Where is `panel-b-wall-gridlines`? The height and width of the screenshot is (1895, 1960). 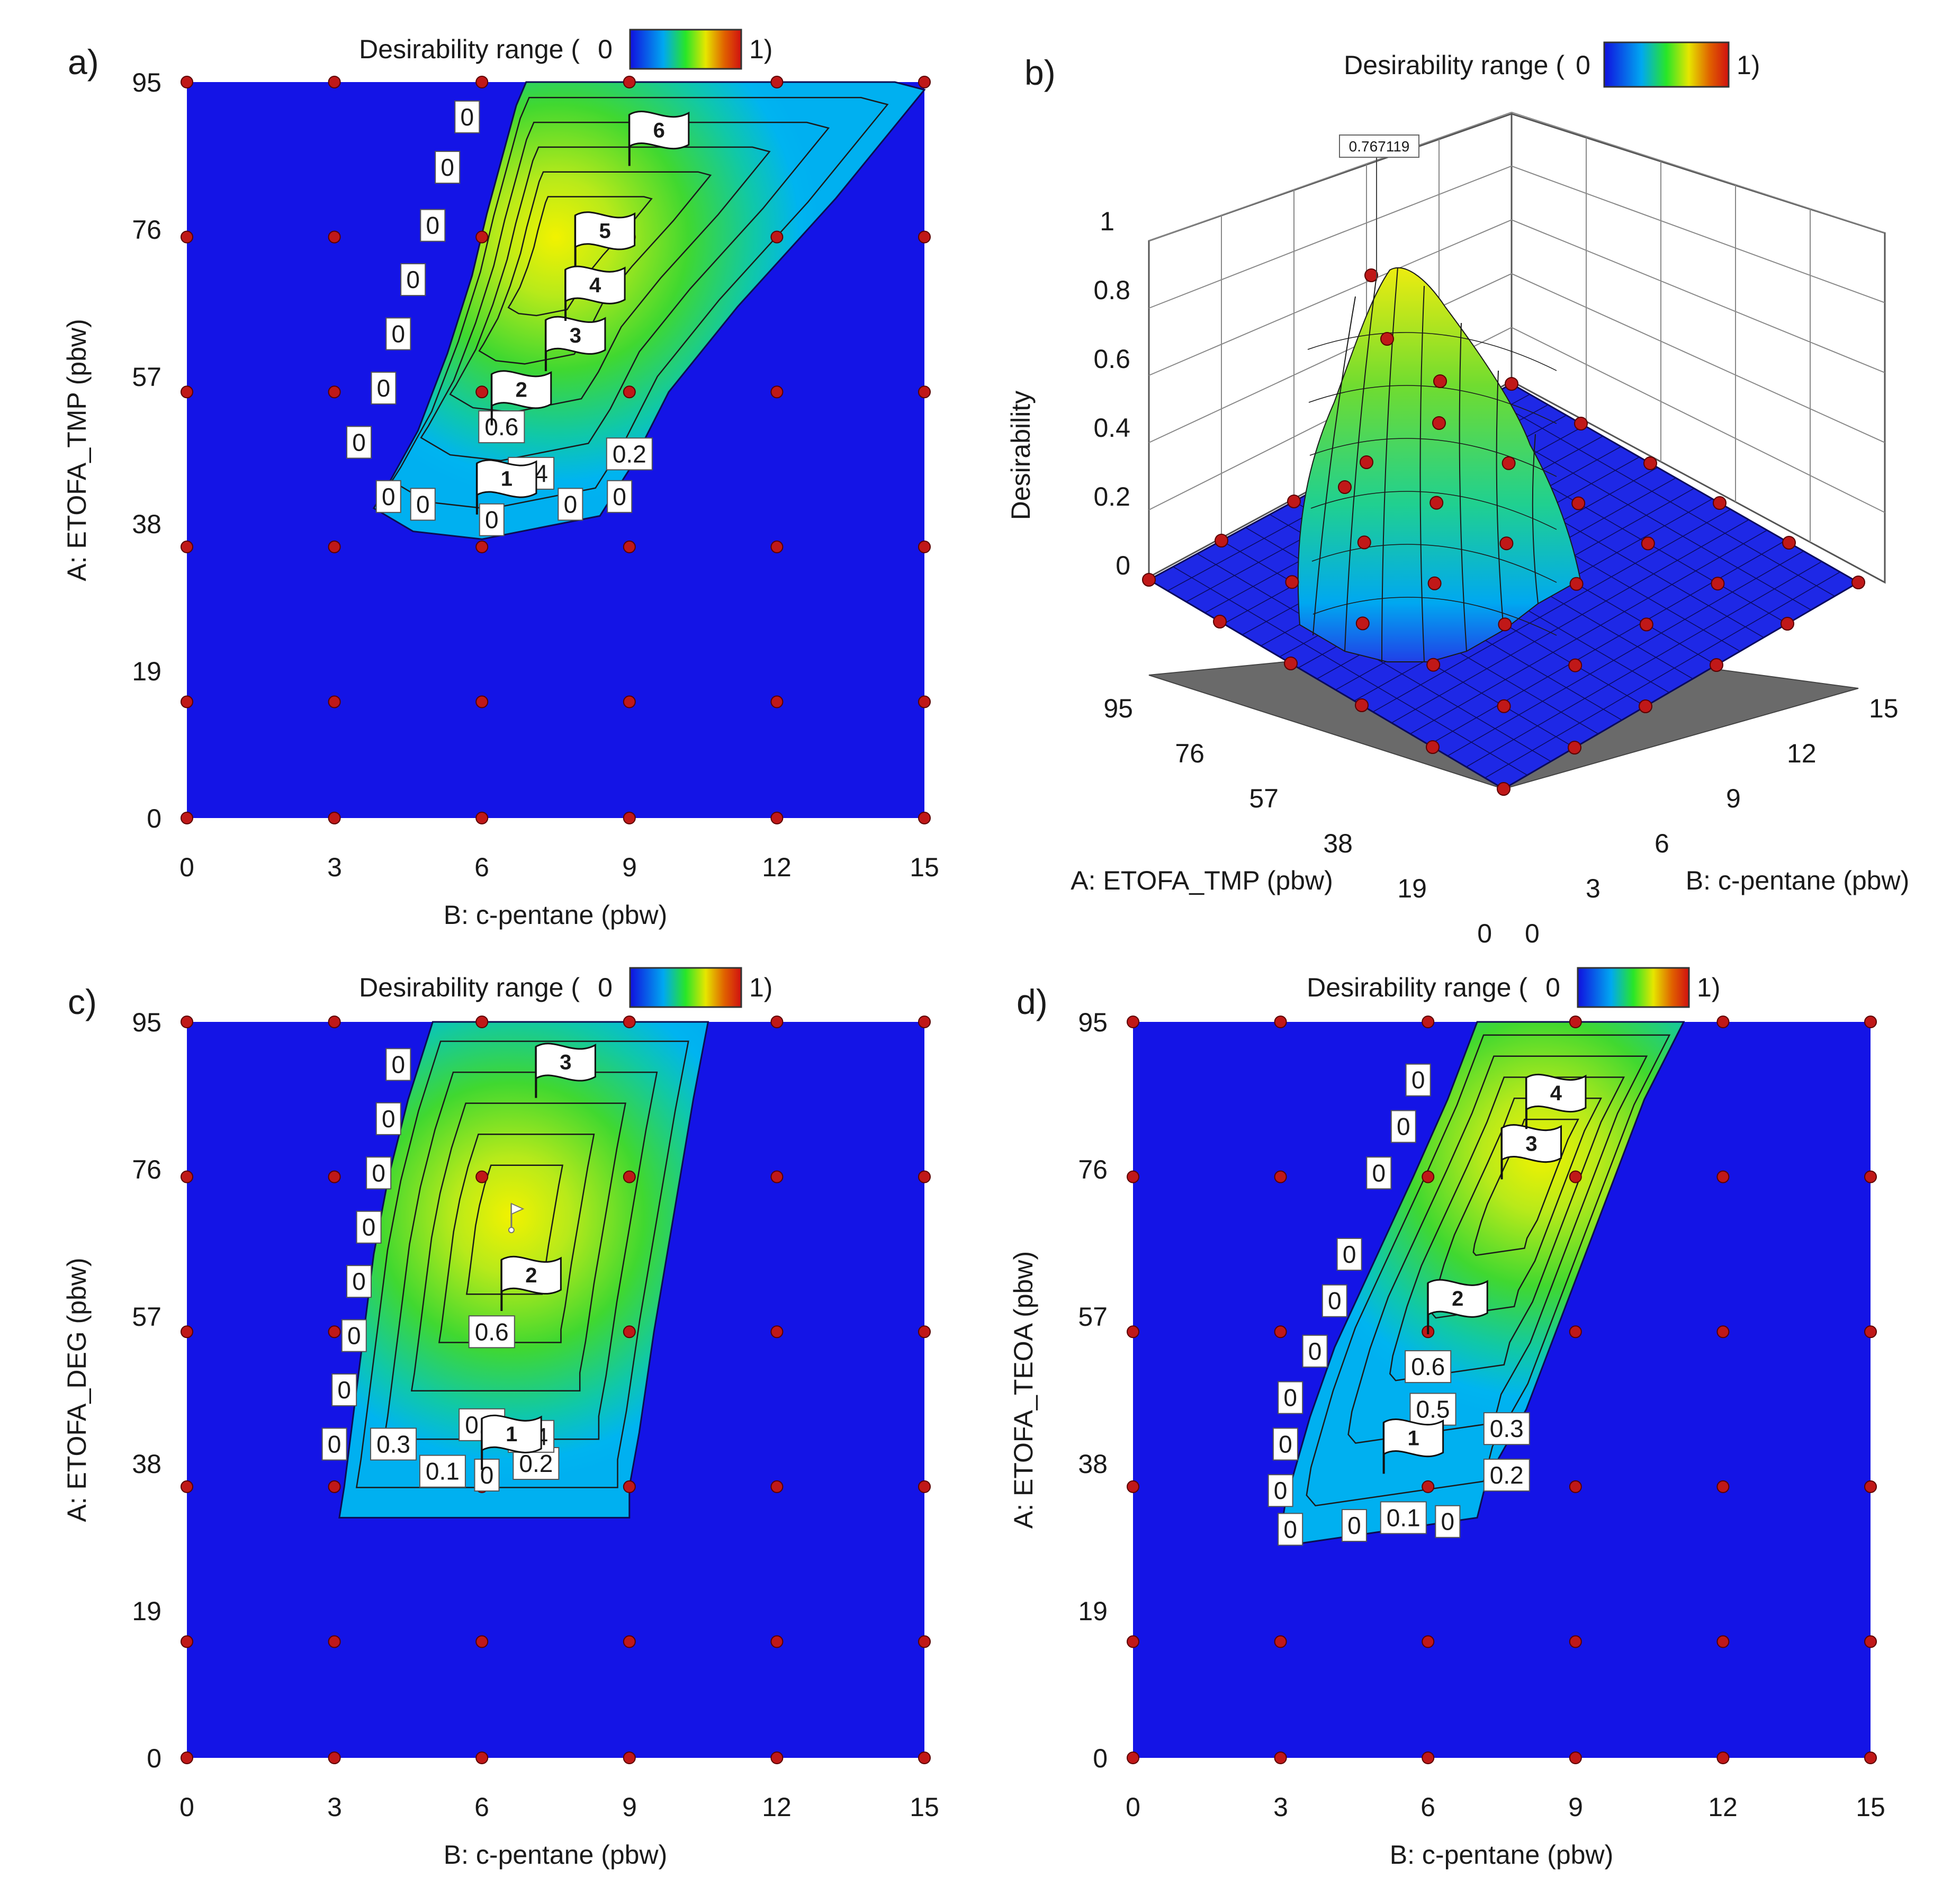 panel-b-wall-gridlines is located at coordinates (1517, 327).